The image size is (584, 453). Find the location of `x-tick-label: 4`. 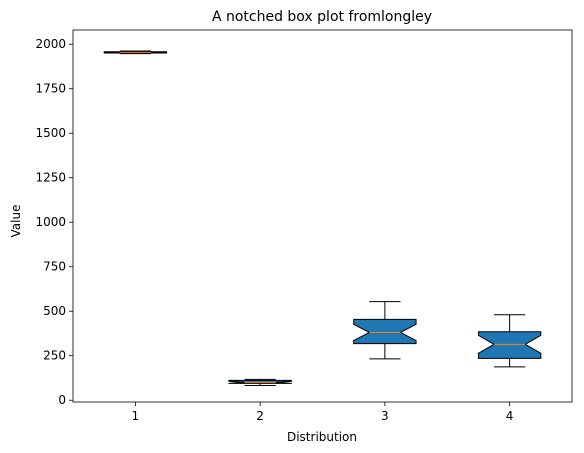

x-tick-label: 4 is located at coordinates (510, 416).